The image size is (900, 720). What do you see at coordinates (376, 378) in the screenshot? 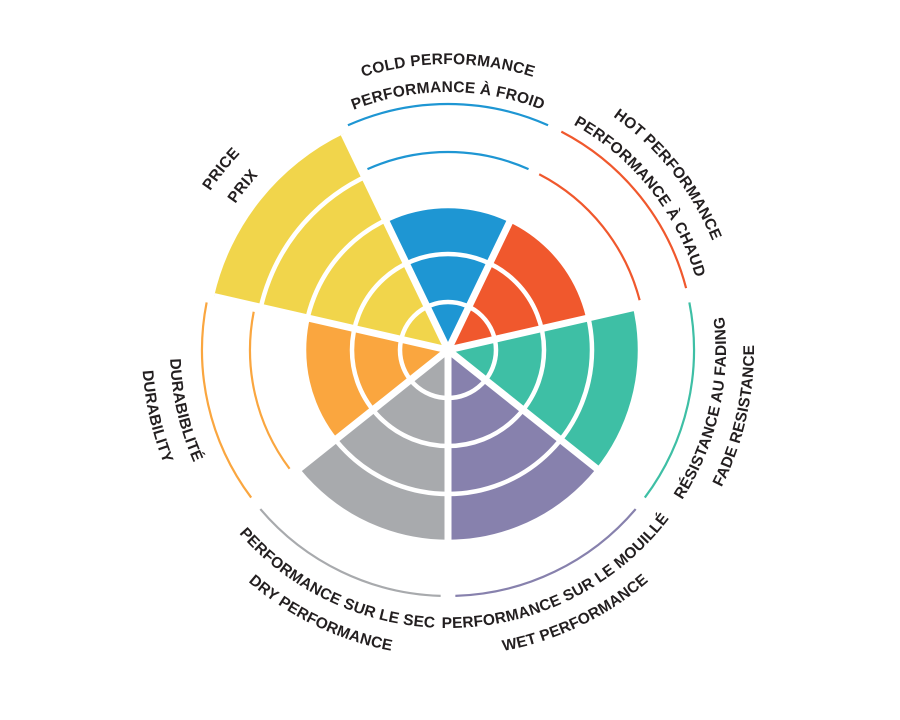
I see `durability-wedge` at bounding box center [376, 378].